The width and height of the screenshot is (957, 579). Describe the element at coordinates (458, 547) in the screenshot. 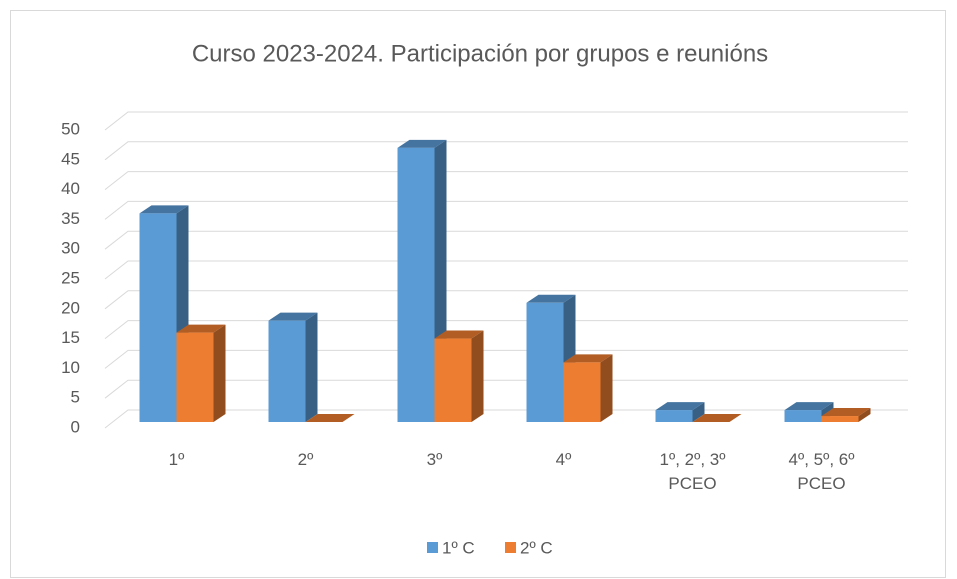

I see `legend-label: 1º C` at that location.